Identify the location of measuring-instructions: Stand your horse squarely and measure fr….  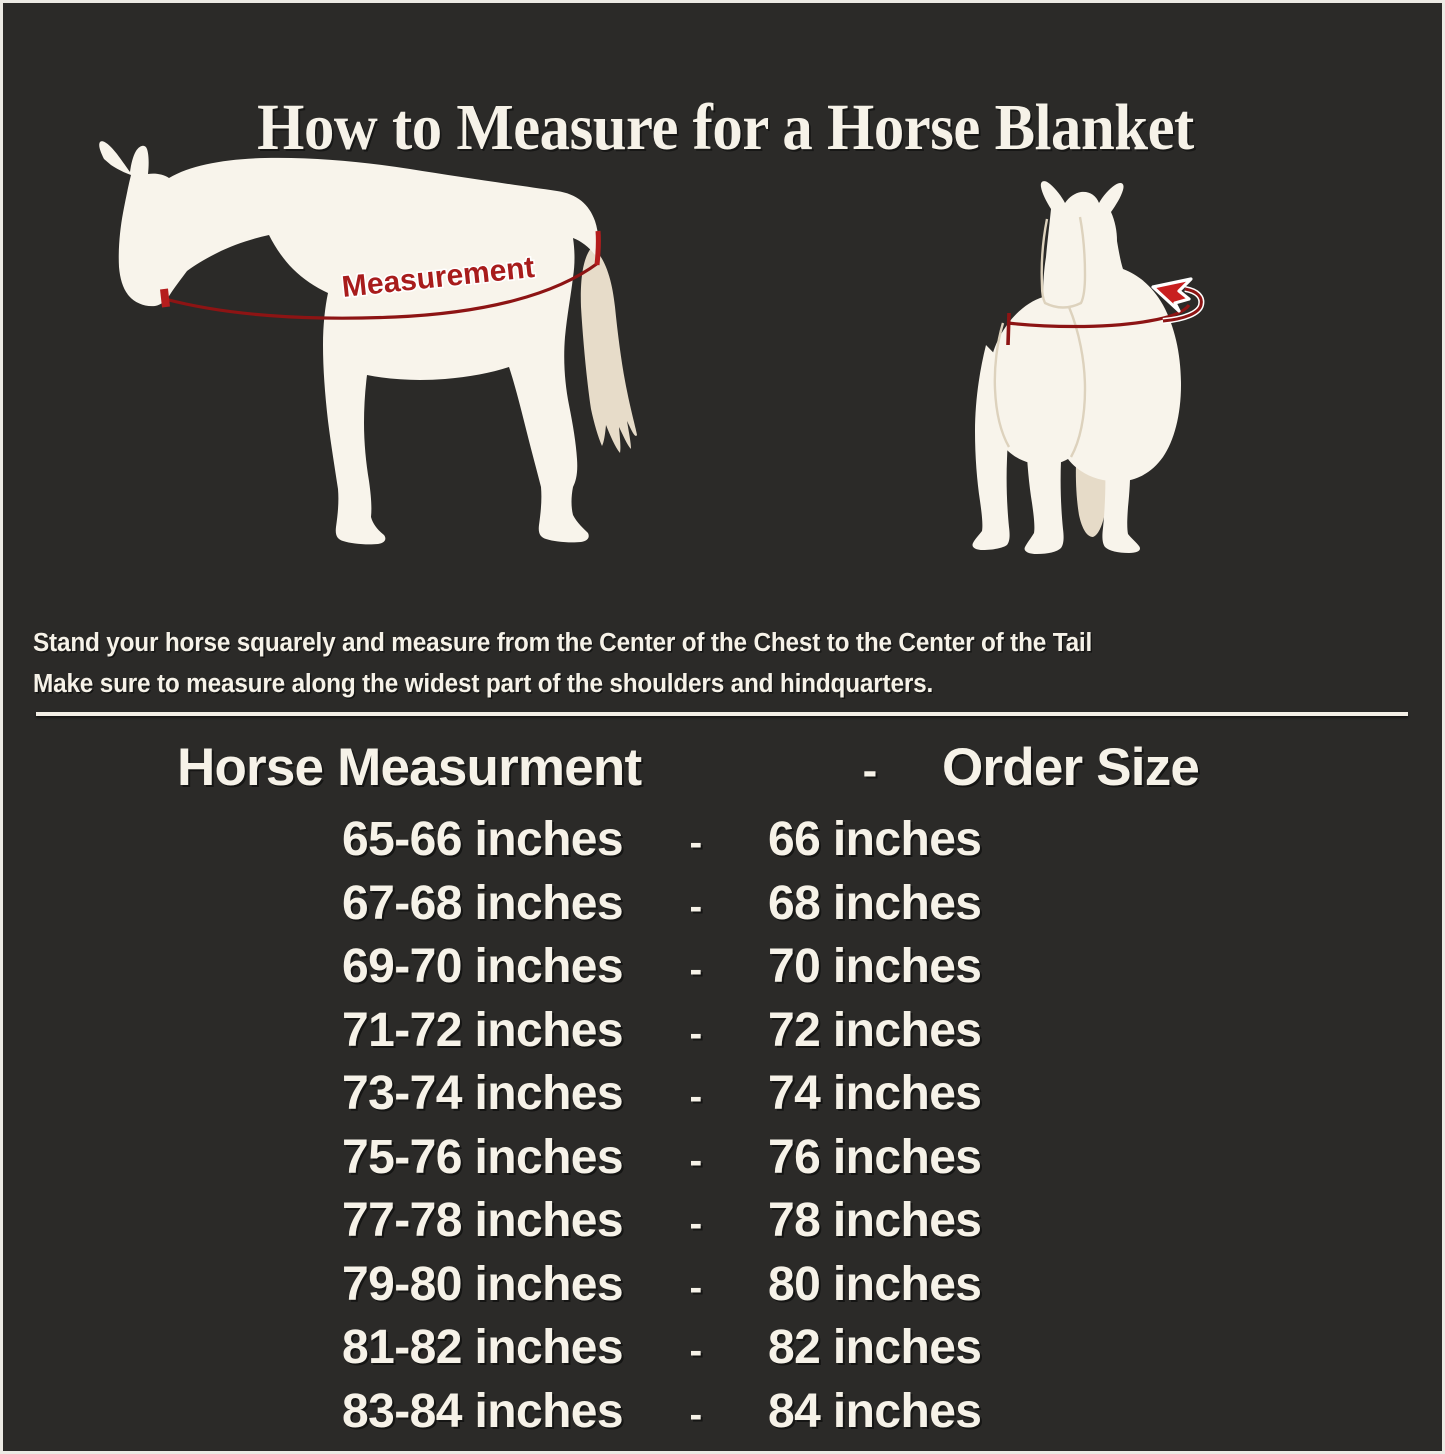
(696, 664).